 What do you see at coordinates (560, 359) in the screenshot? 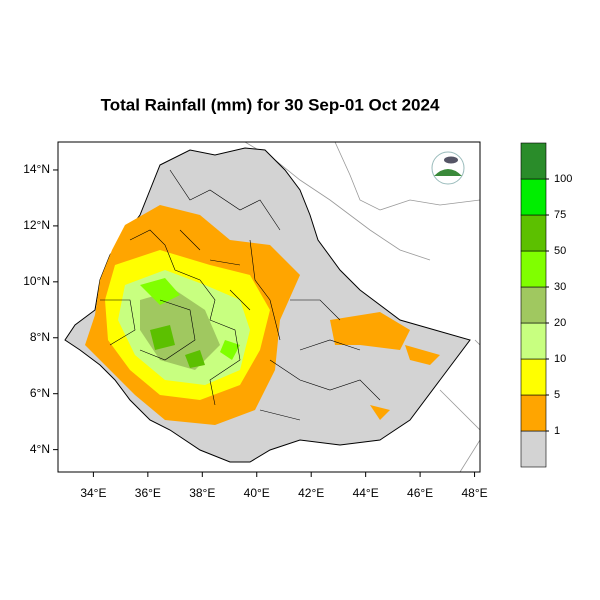
I see `colorbar-label: 10` at bounding box center [560, 359].